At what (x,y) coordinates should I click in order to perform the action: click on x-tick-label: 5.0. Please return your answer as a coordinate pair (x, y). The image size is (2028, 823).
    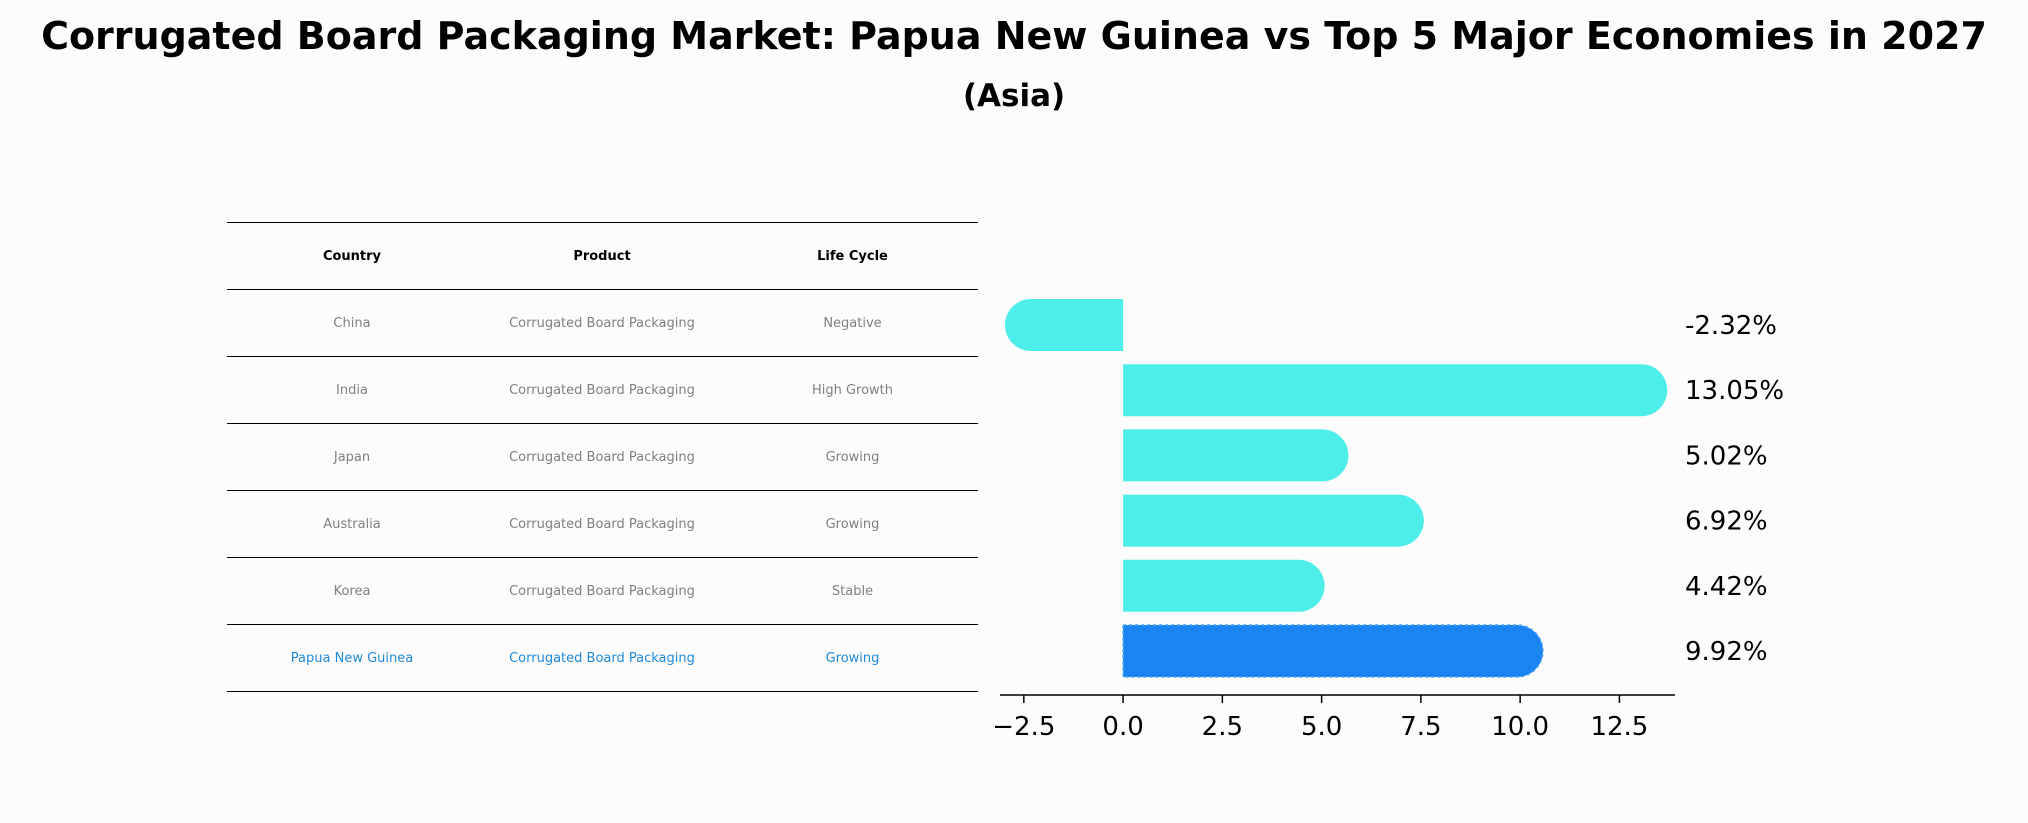
    Looking at the image, I should click on (1321, 727).